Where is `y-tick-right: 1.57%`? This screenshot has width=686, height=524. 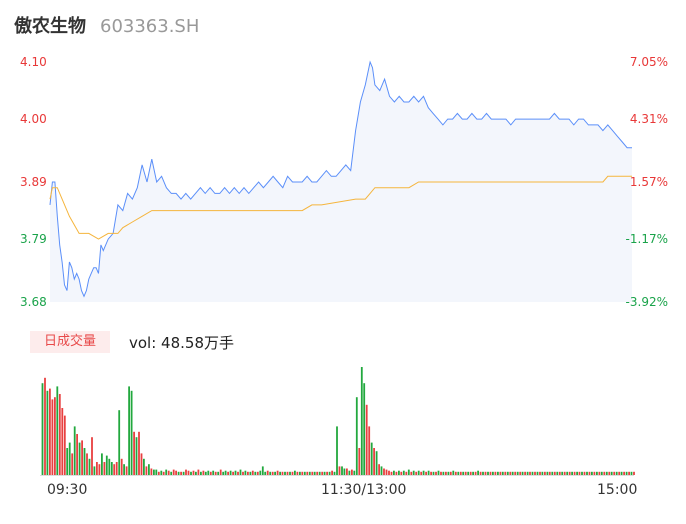
y-tick-right: 1.57% is located at coordinates (648, 182).